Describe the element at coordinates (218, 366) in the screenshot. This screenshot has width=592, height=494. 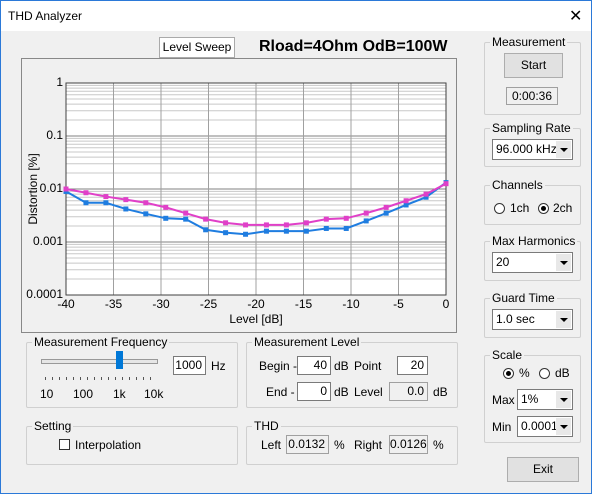
I see `unit: Hz` at that location.